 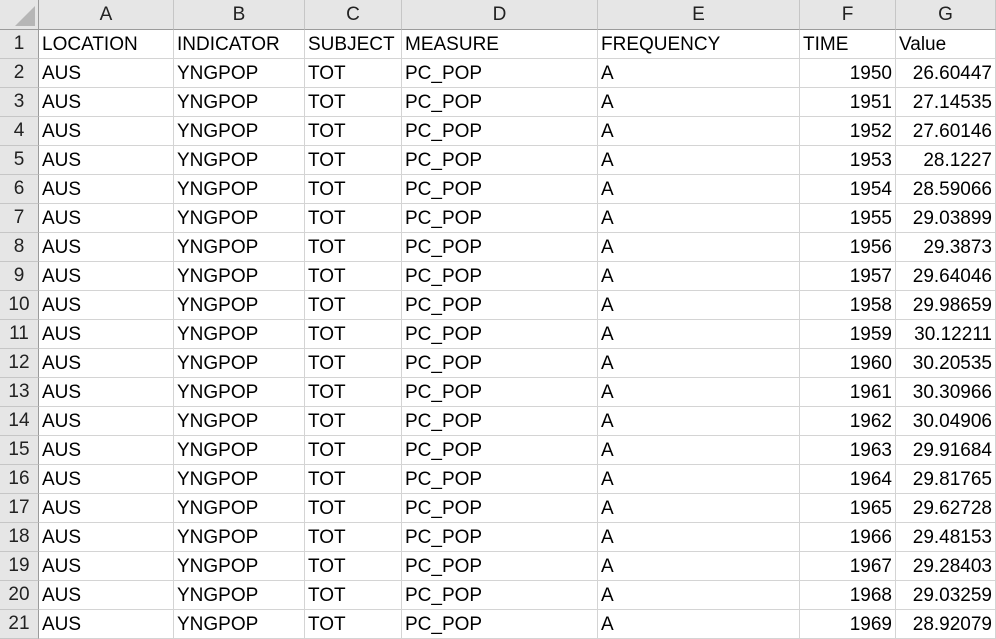 I want to click on cell-value: 27.60146, so click(x=946, y=131).